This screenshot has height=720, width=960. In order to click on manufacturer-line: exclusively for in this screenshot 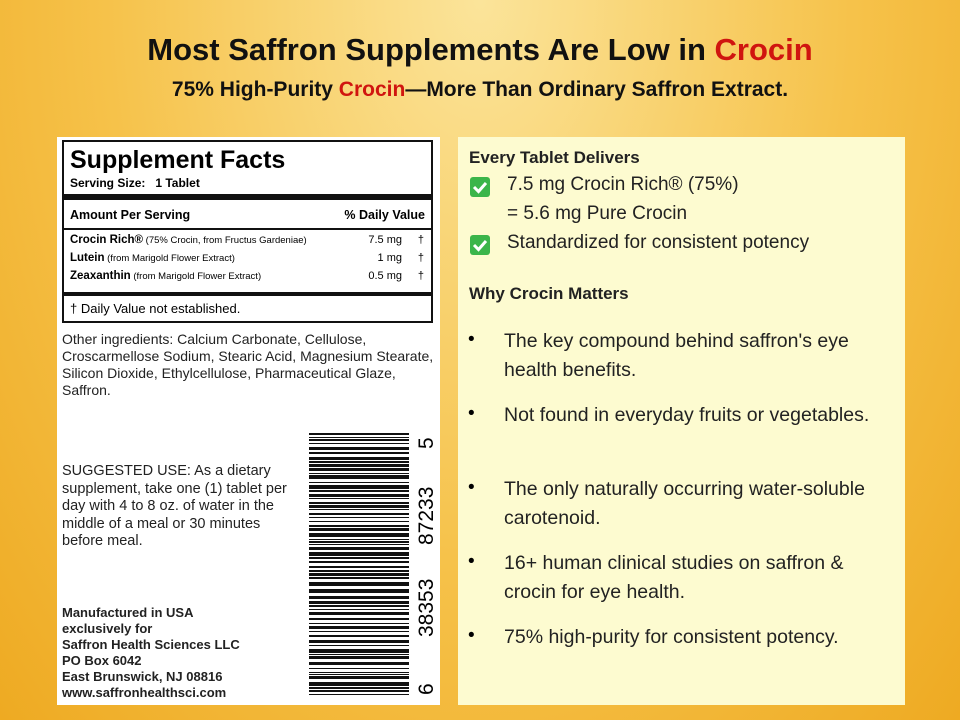, I will do `click(107, 628)`.